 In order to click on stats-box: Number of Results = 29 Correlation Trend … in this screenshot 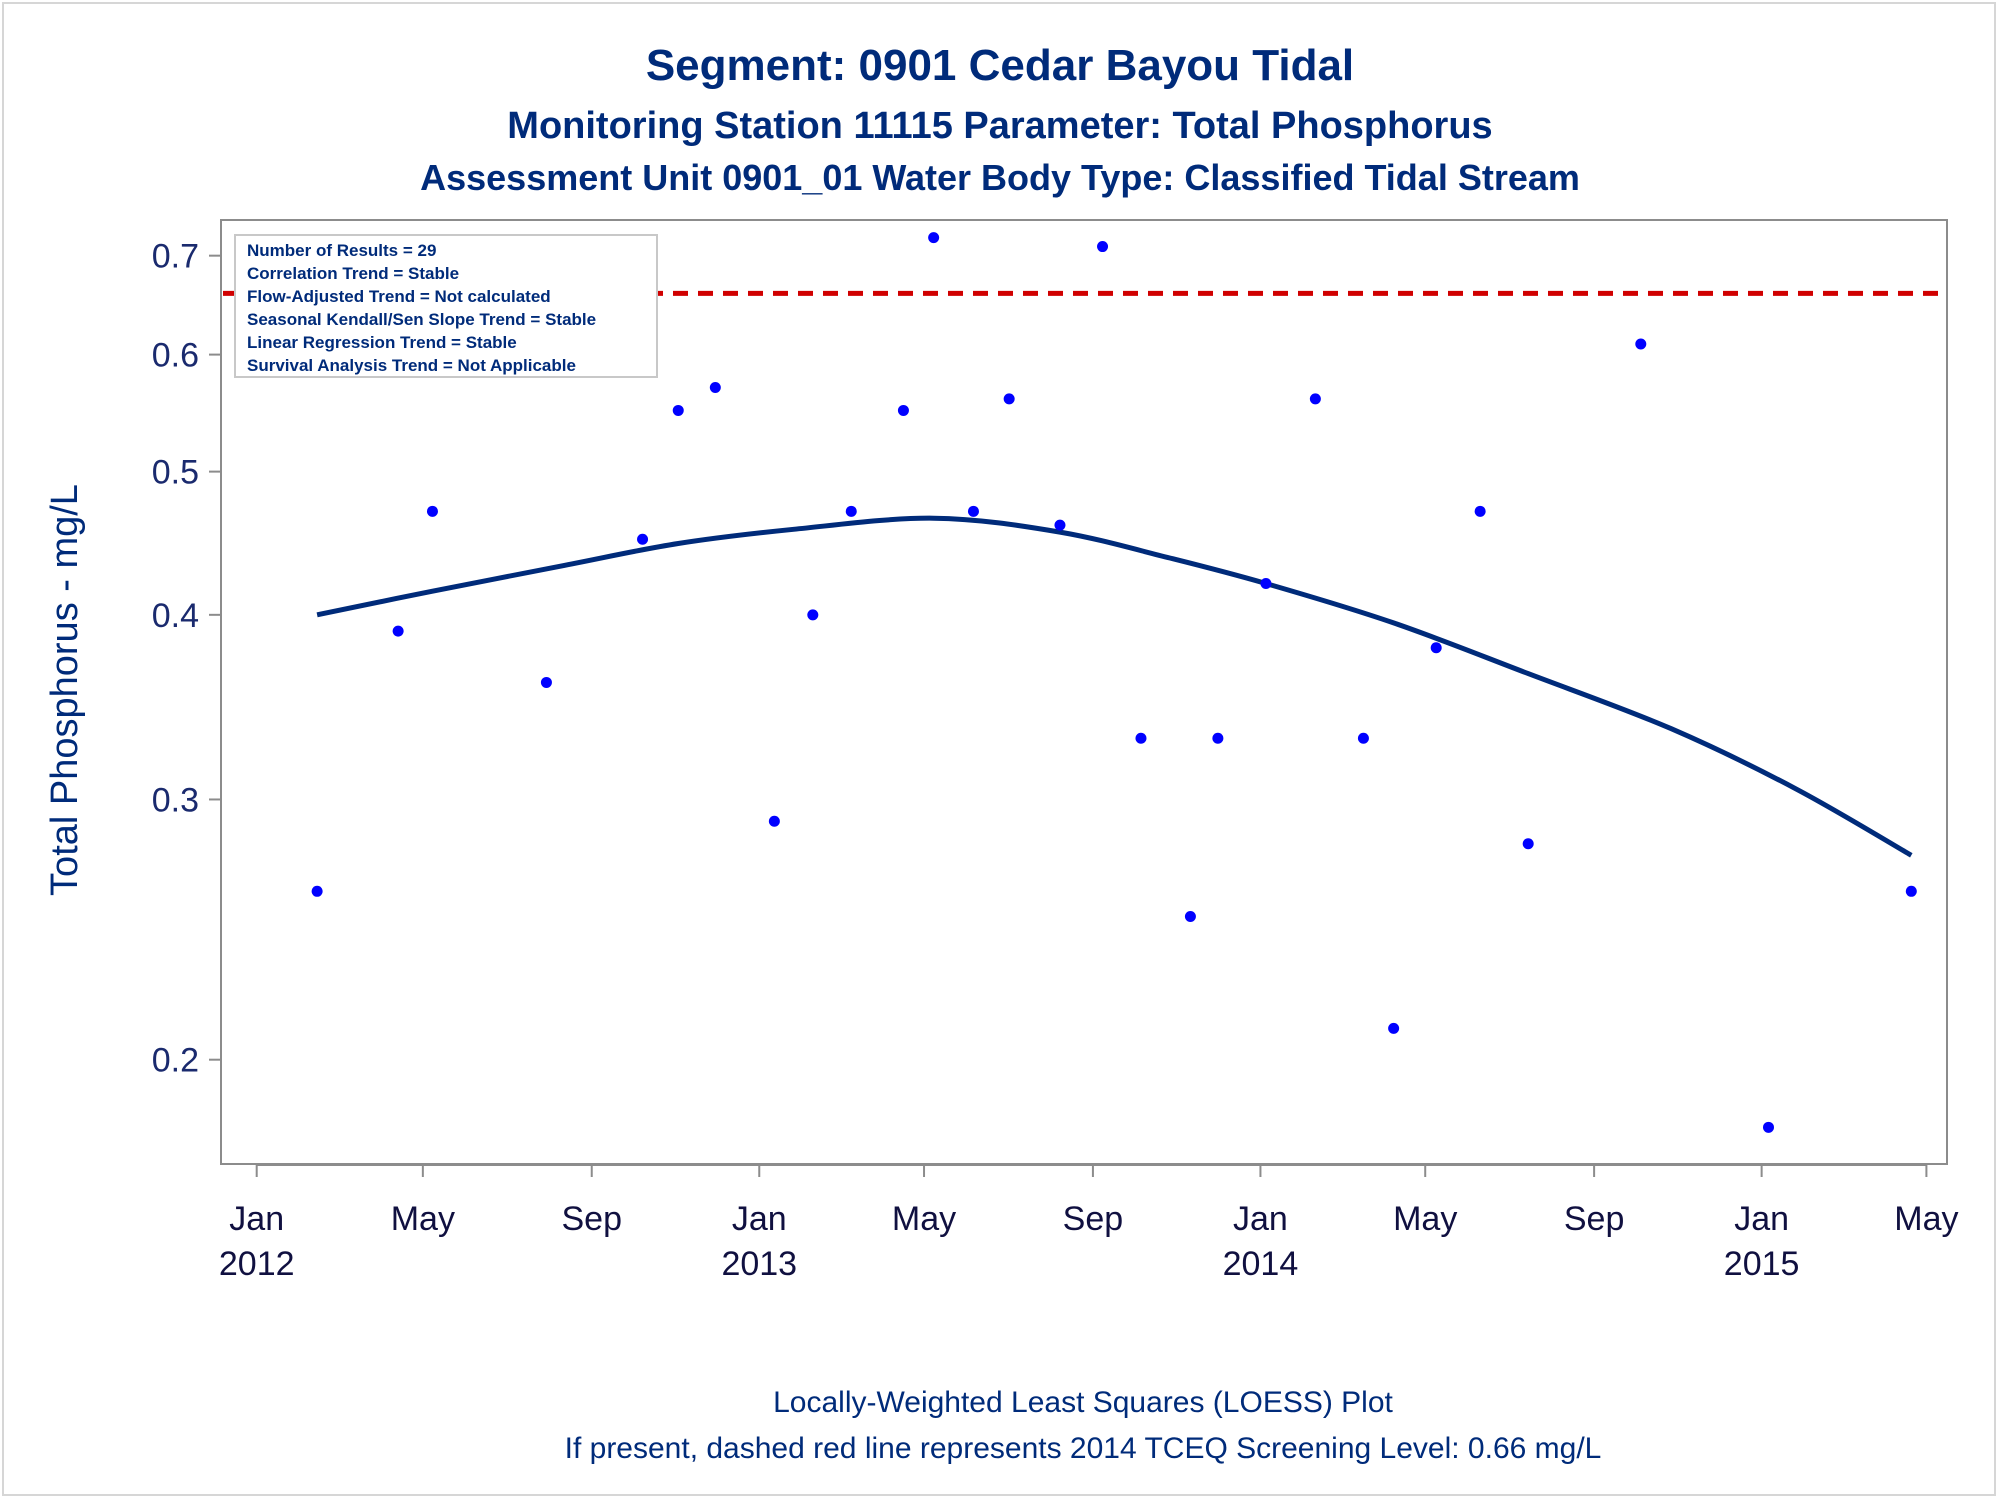, I will do `click(446, 306)`.